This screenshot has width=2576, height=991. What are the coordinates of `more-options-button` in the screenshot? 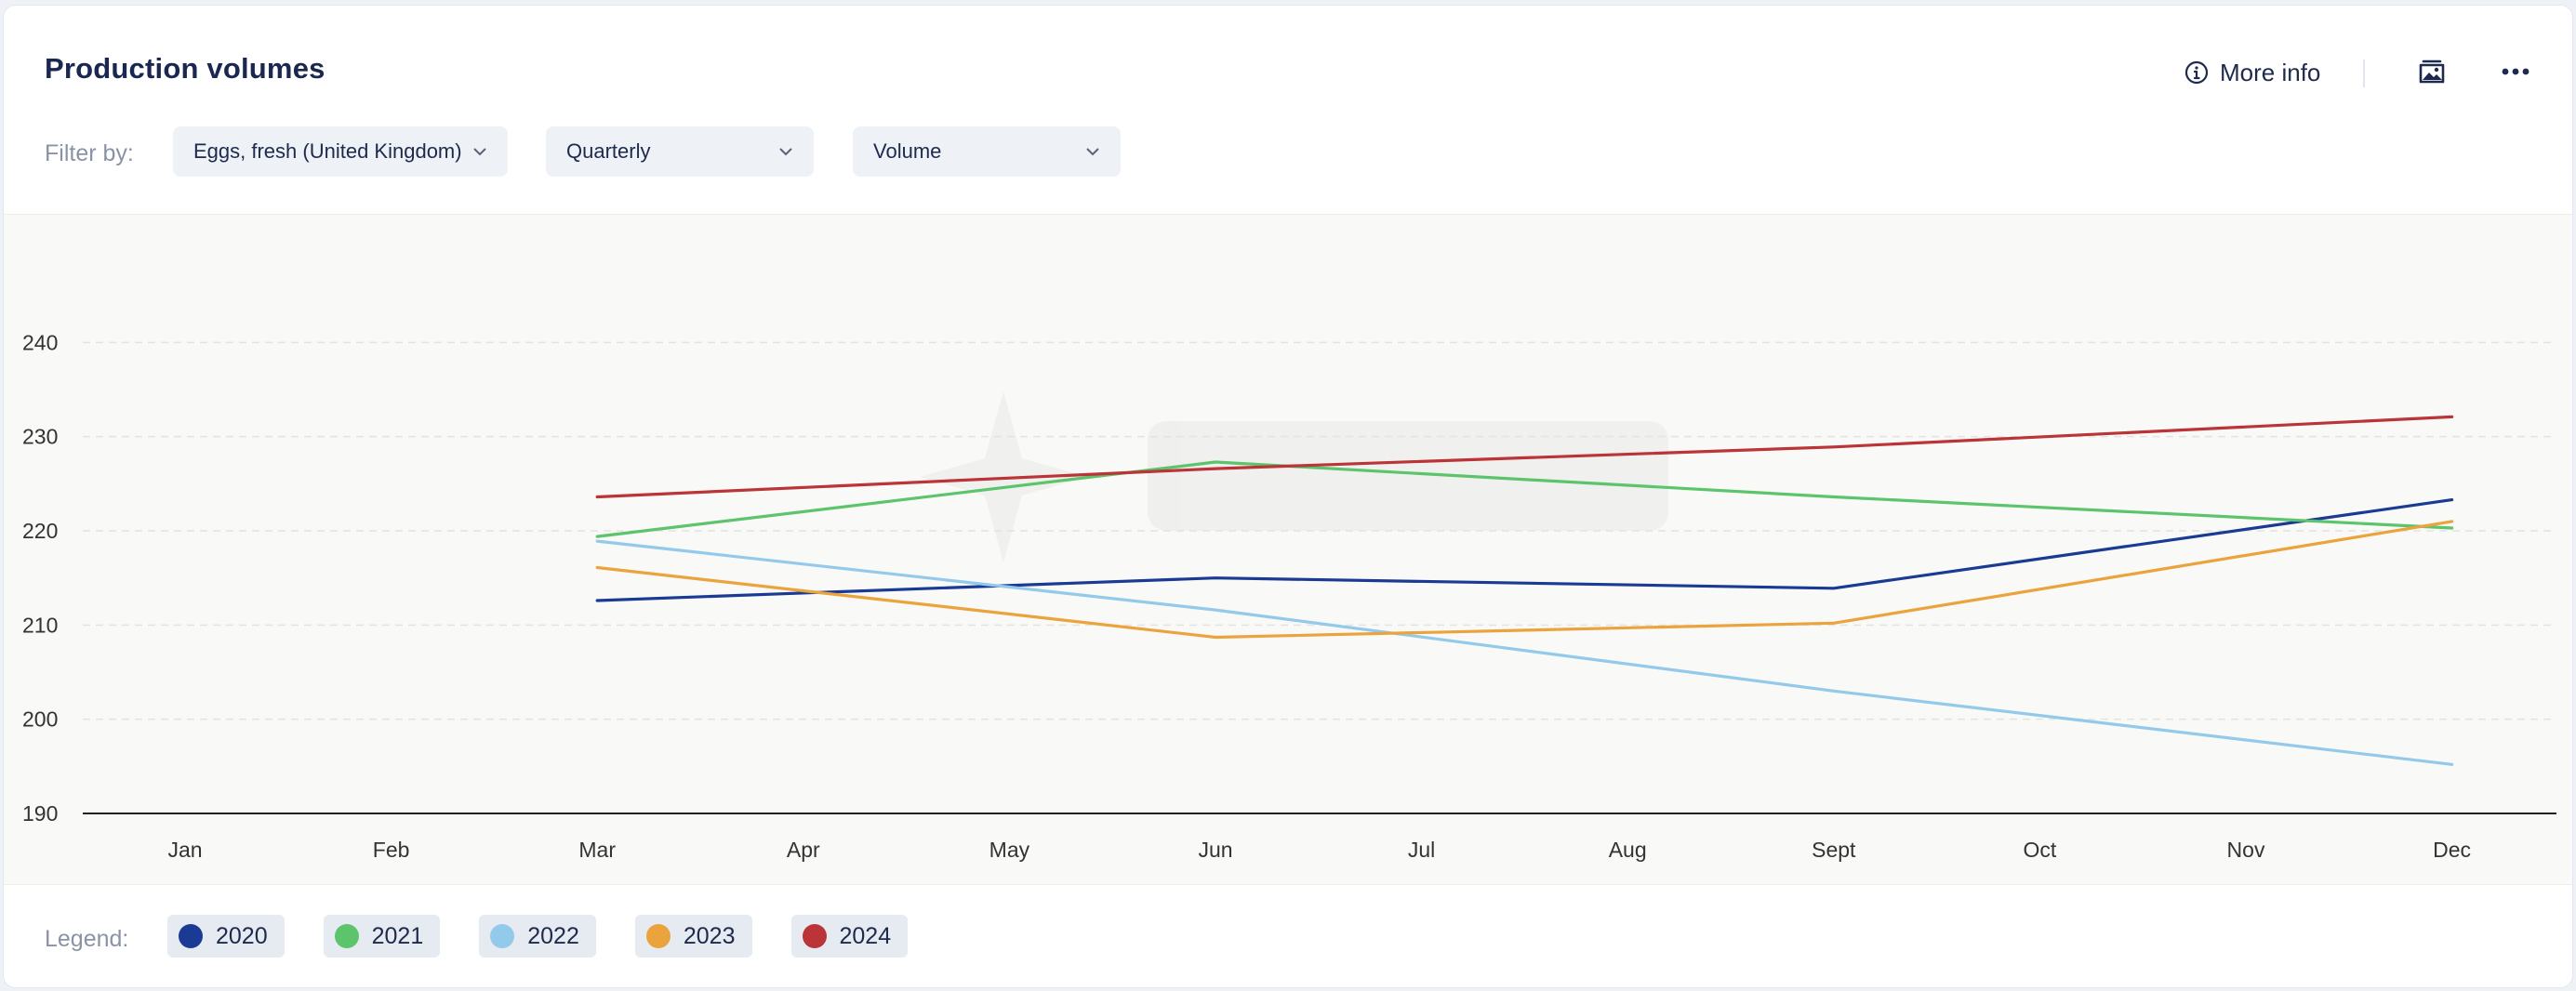 It's located at (2515, 71).